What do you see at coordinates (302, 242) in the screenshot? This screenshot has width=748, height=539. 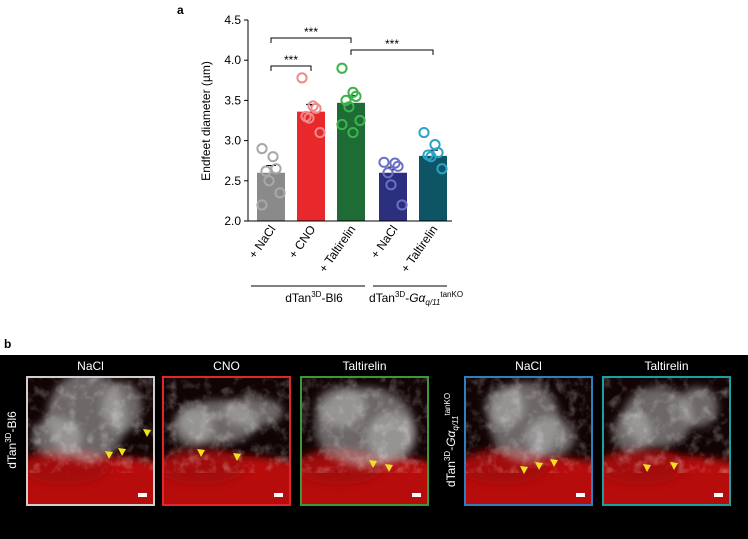 I see `x-tick-label: + CNO` at bounding box center [302, 242].